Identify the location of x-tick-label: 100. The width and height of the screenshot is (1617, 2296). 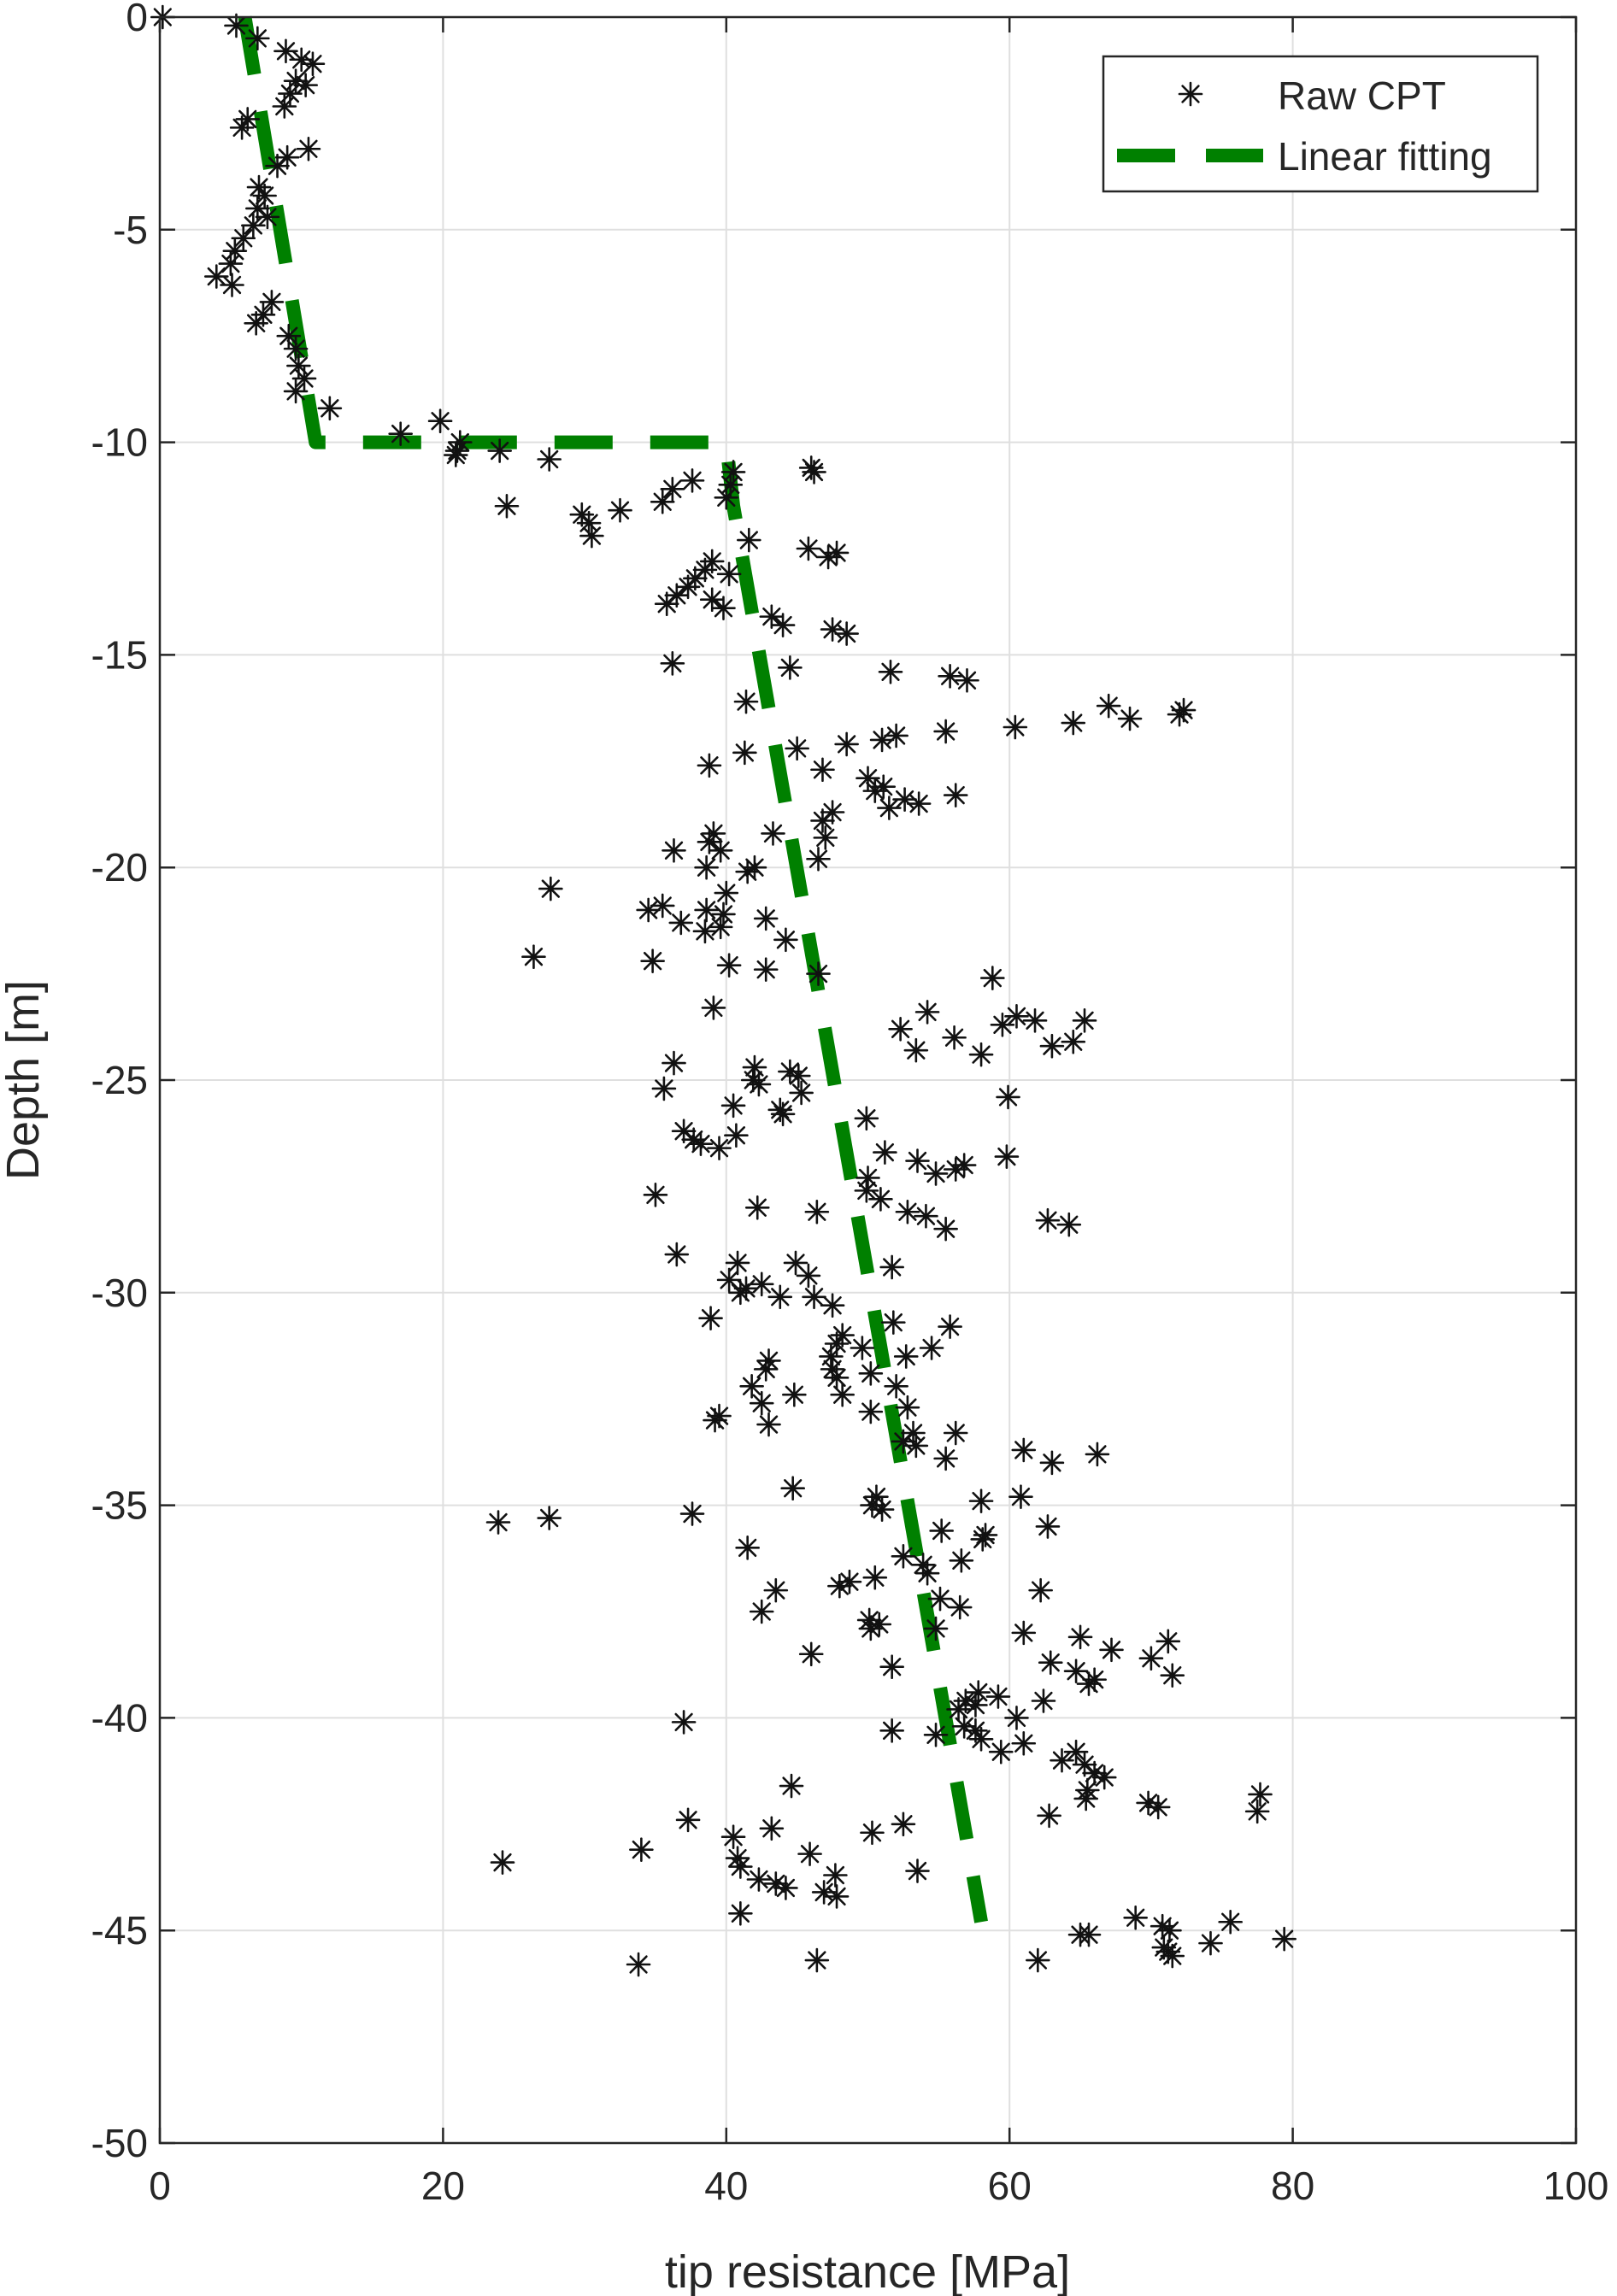
(1576, 2186).